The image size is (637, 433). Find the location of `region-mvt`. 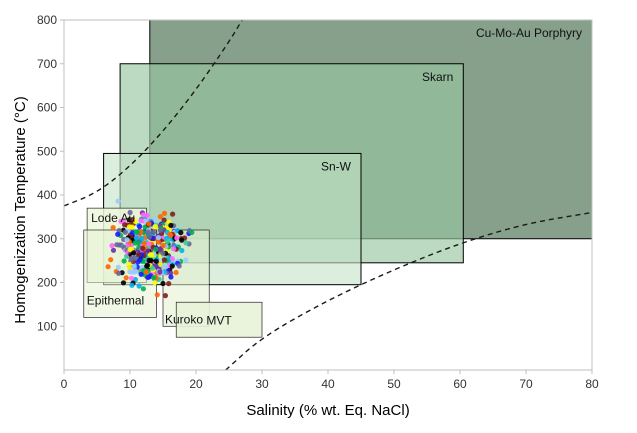

region-mvt is located at coordinates (219, 319).